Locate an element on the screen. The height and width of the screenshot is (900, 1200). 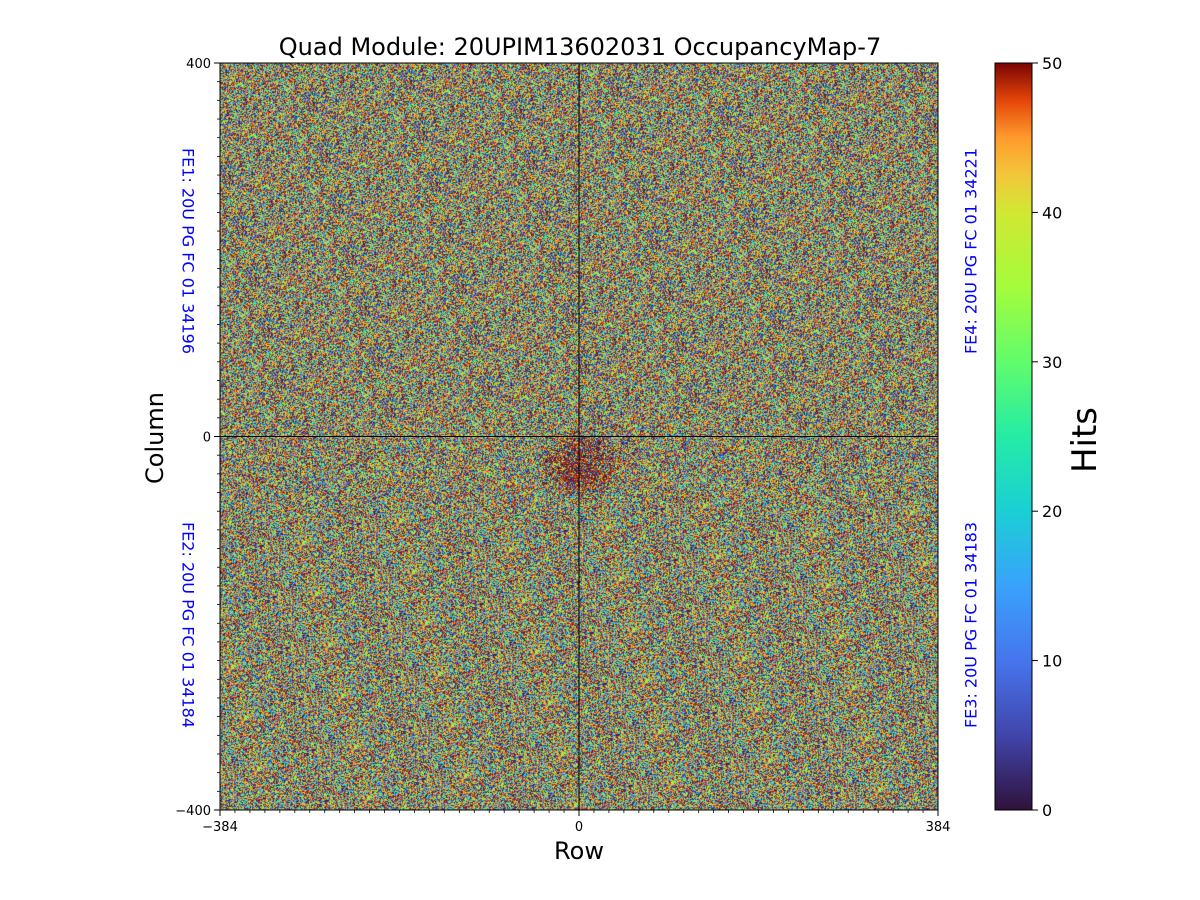
colorbar-frame is located at coordinates (1013, 436).